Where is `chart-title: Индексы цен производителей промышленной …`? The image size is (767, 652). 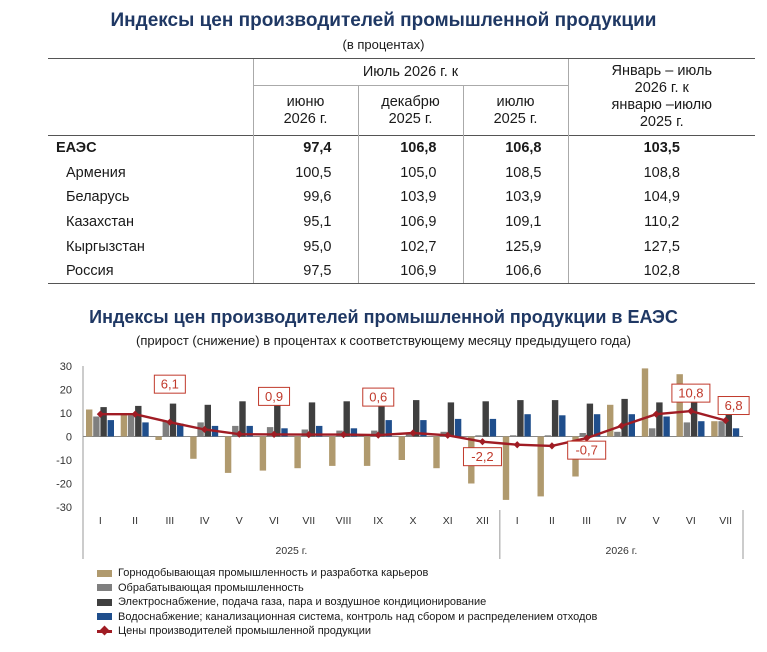 chart-title: Индексы цен производителей промышленной … is located at coordinates (383, 317).